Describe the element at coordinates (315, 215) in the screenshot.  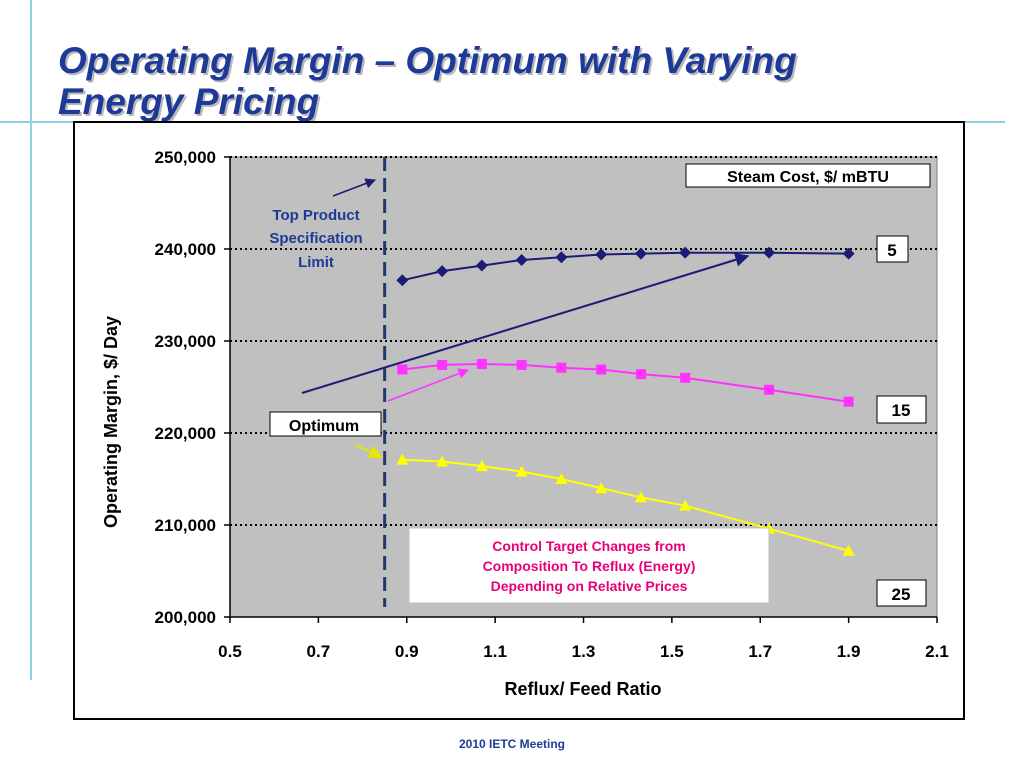
I see `spec-limit-label-line-1: Top Product` at that location.